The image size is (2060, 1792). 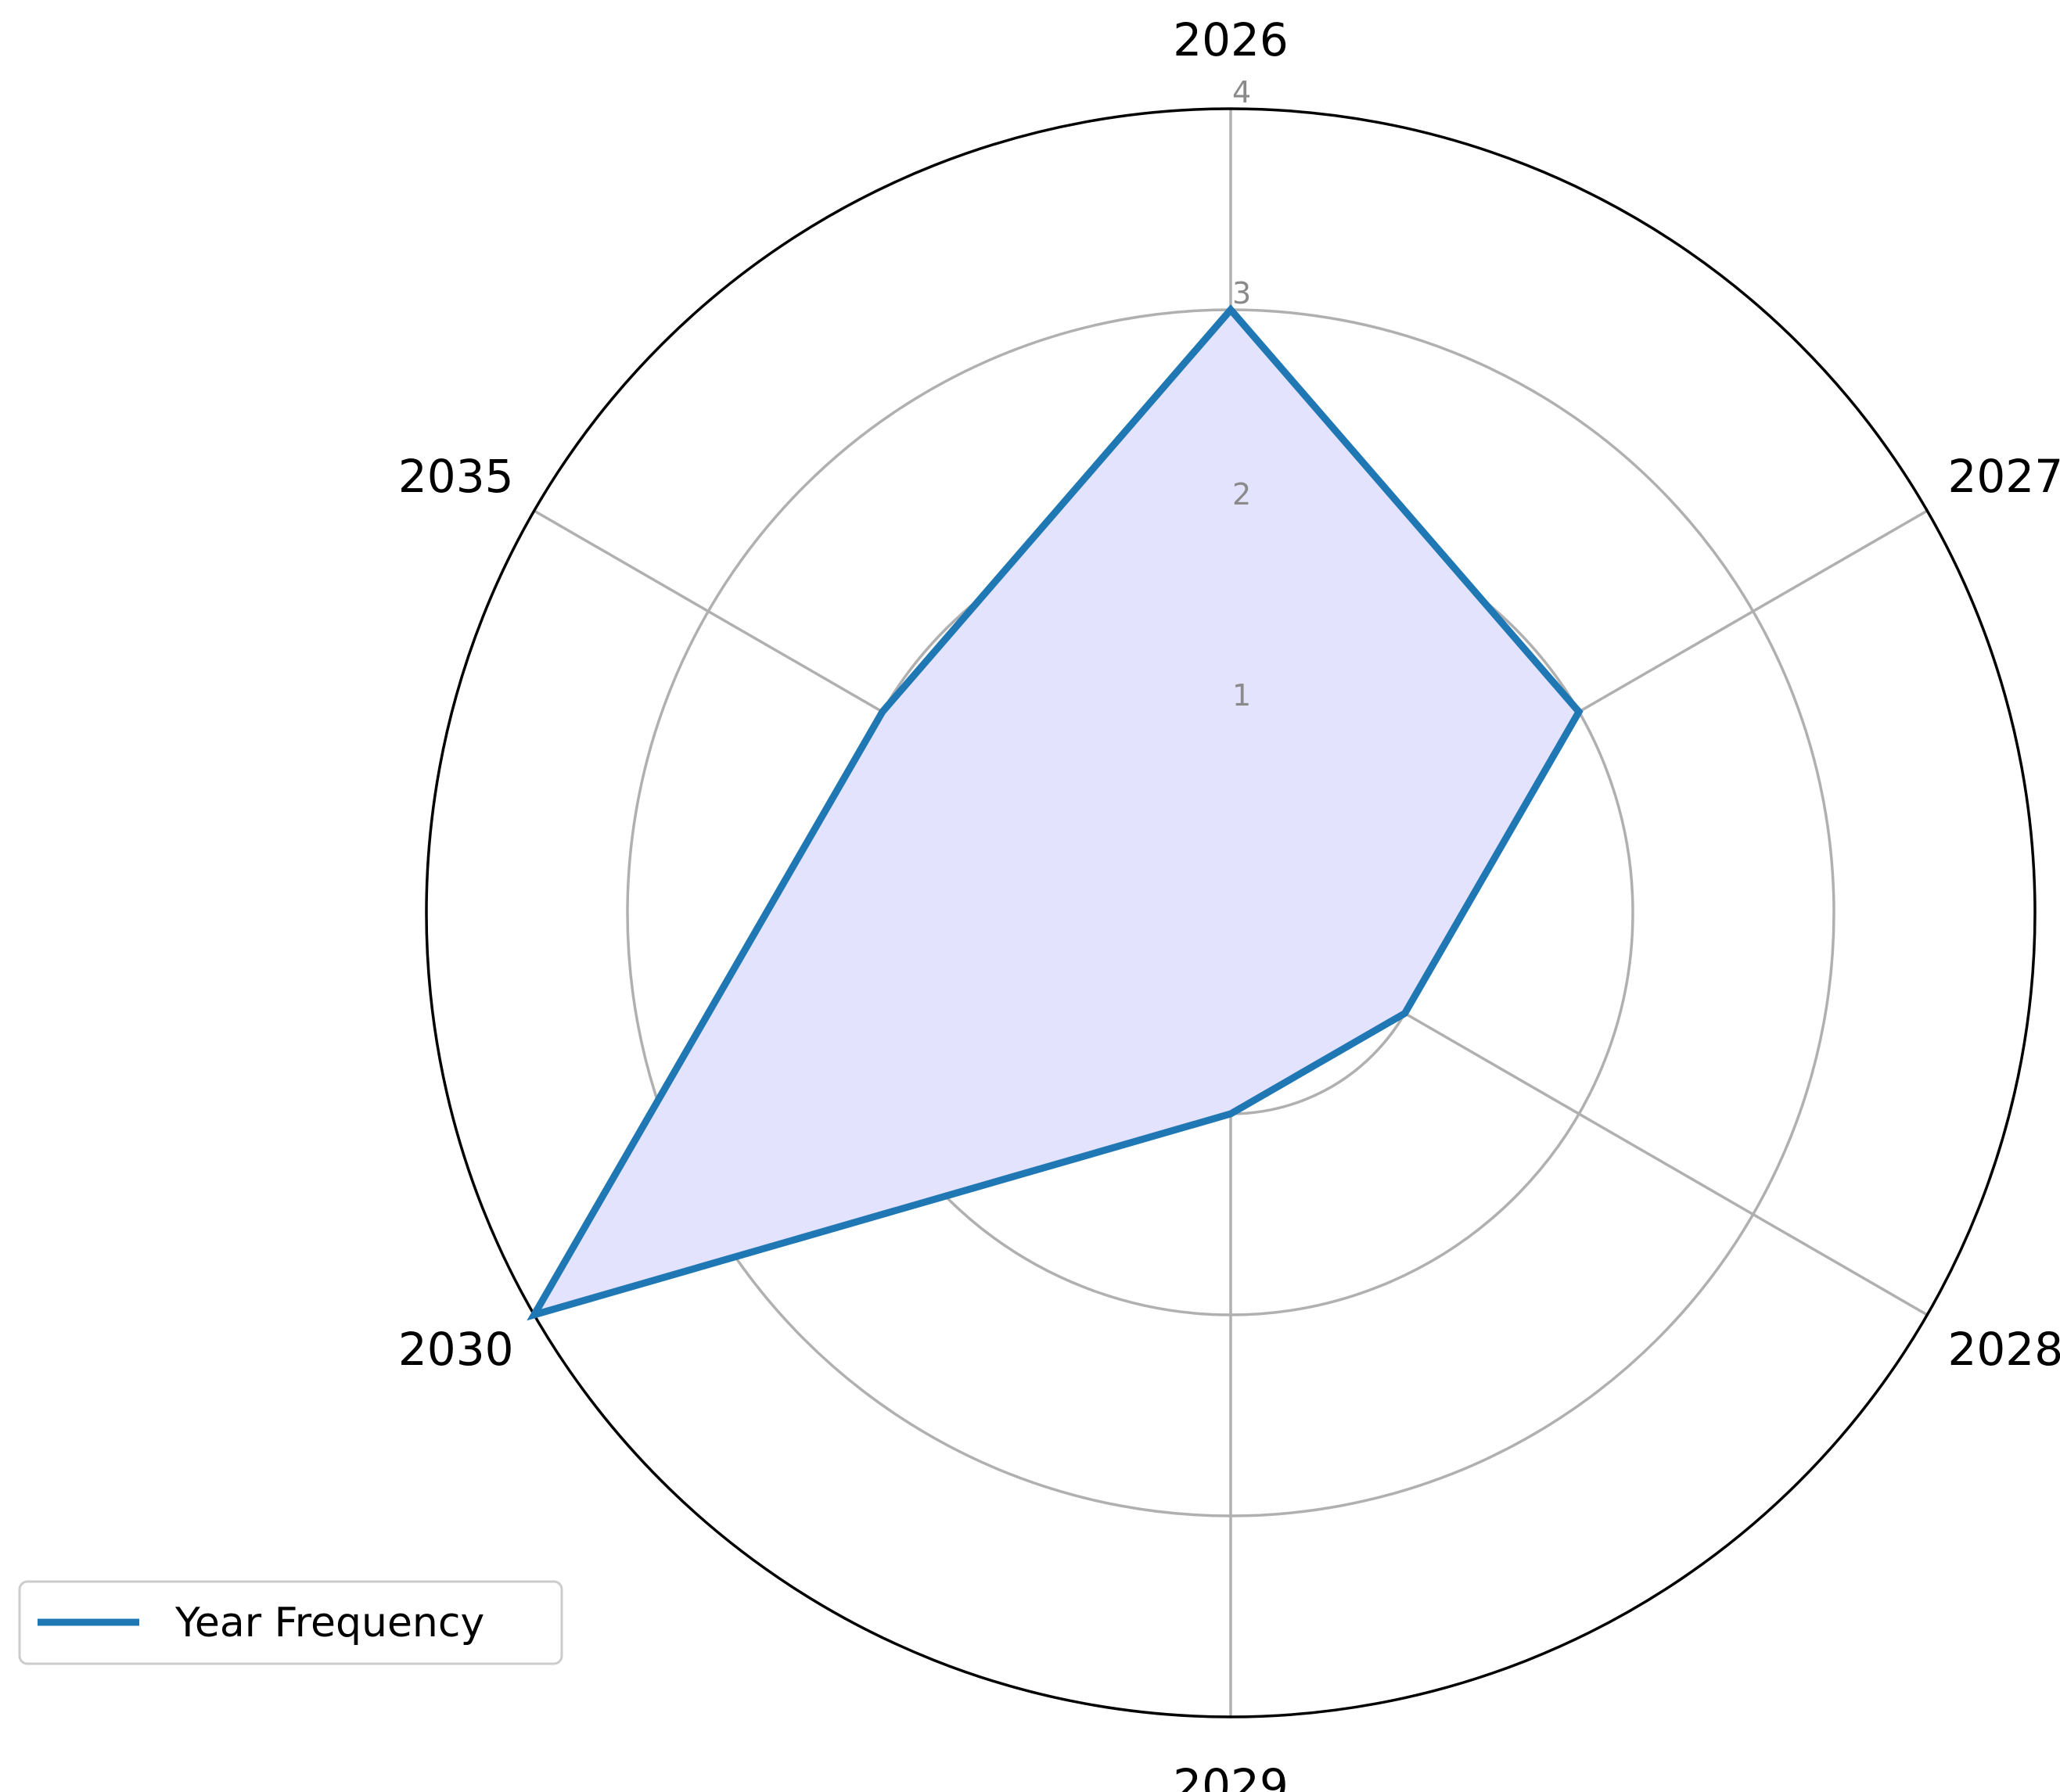 What do you see at coordinates (1231, 39) in the screenshot?
I see `category-label-2026: 2026` at bounding box center [1231, 39].